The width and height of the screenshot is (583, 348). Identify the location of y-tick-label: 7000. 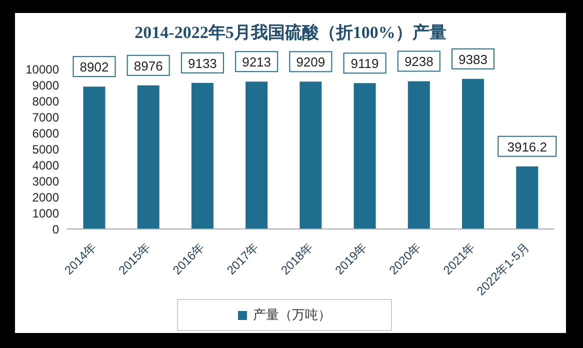
(46, 117).